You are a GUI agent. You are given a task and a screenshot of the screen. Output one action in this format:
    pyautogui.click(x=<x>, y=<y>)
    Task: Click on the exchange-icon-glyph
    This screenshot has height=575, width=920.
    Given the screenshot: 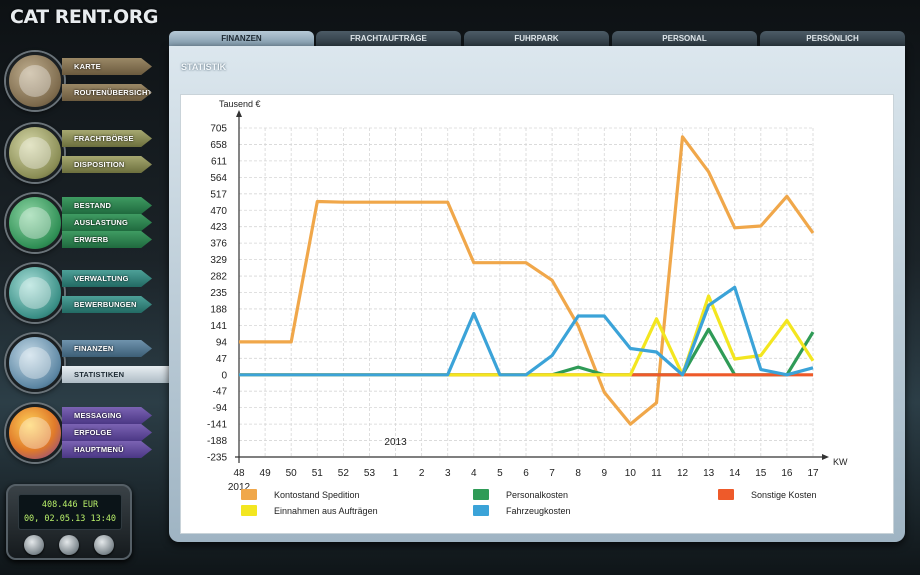 What is the action you would take?
    pyautogui.click(x=35, y=153)
    